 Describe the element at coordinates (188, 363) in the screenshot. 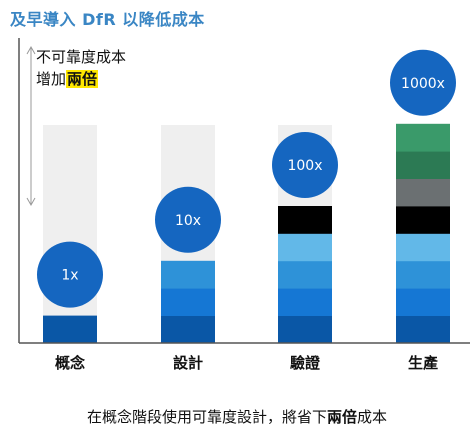

I see `category-label-2: 設計` at that location.